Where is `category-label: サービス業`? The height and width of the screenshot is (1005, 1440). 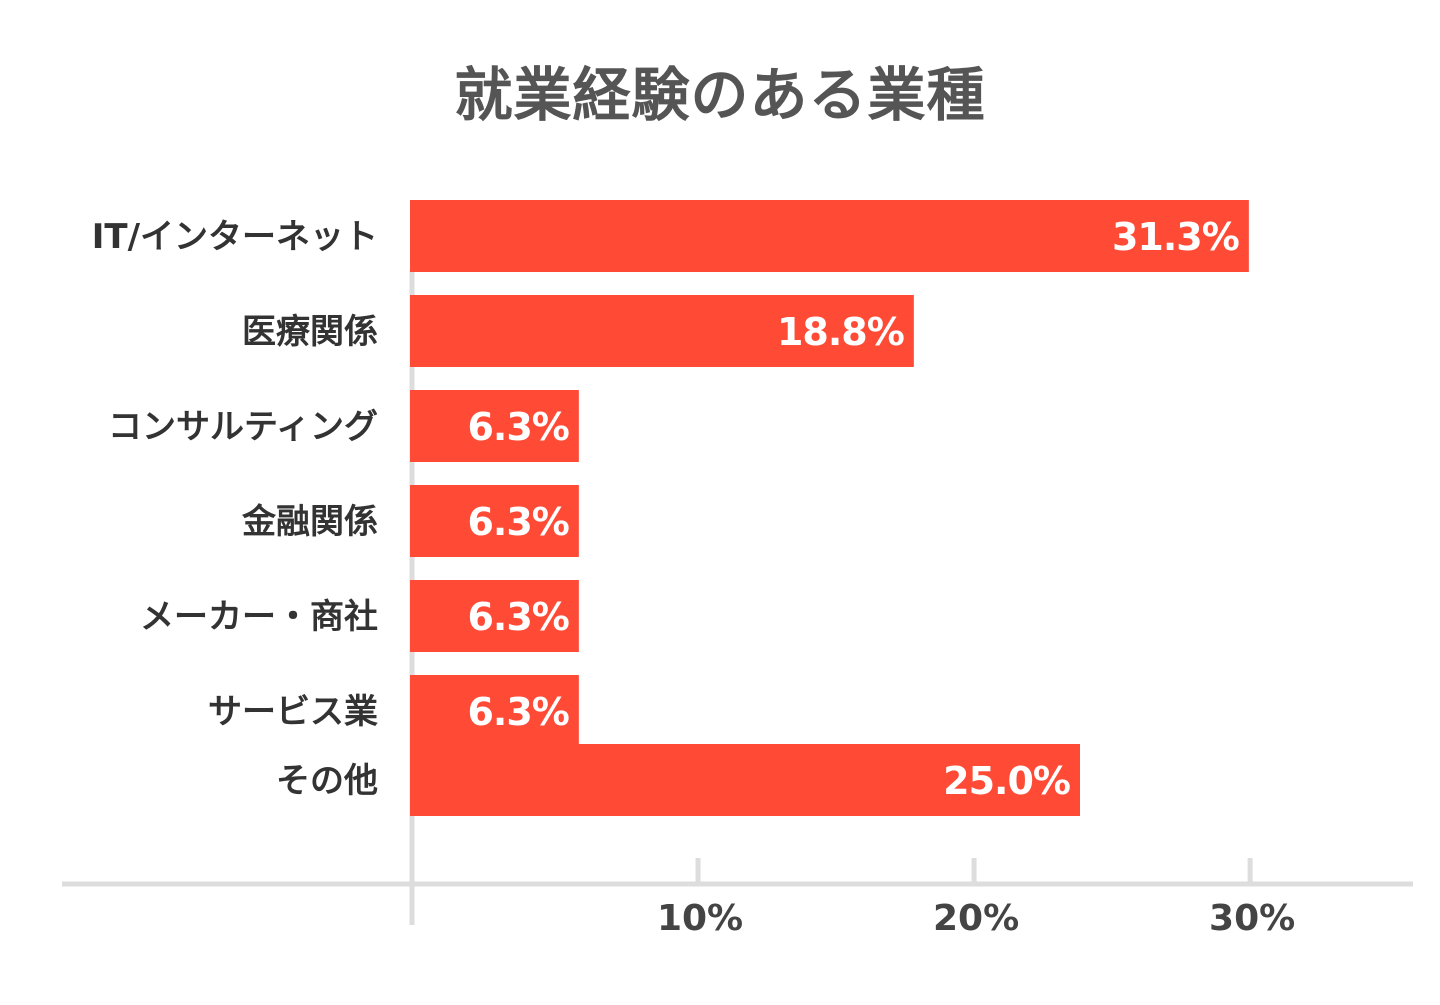
category-label: サービス業 is located at coordinates (293, 712).